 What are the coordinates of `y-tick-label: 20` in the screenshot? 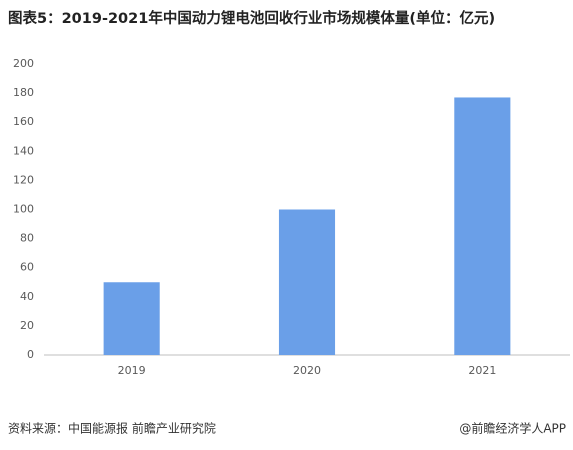 It's located at (27, 325).